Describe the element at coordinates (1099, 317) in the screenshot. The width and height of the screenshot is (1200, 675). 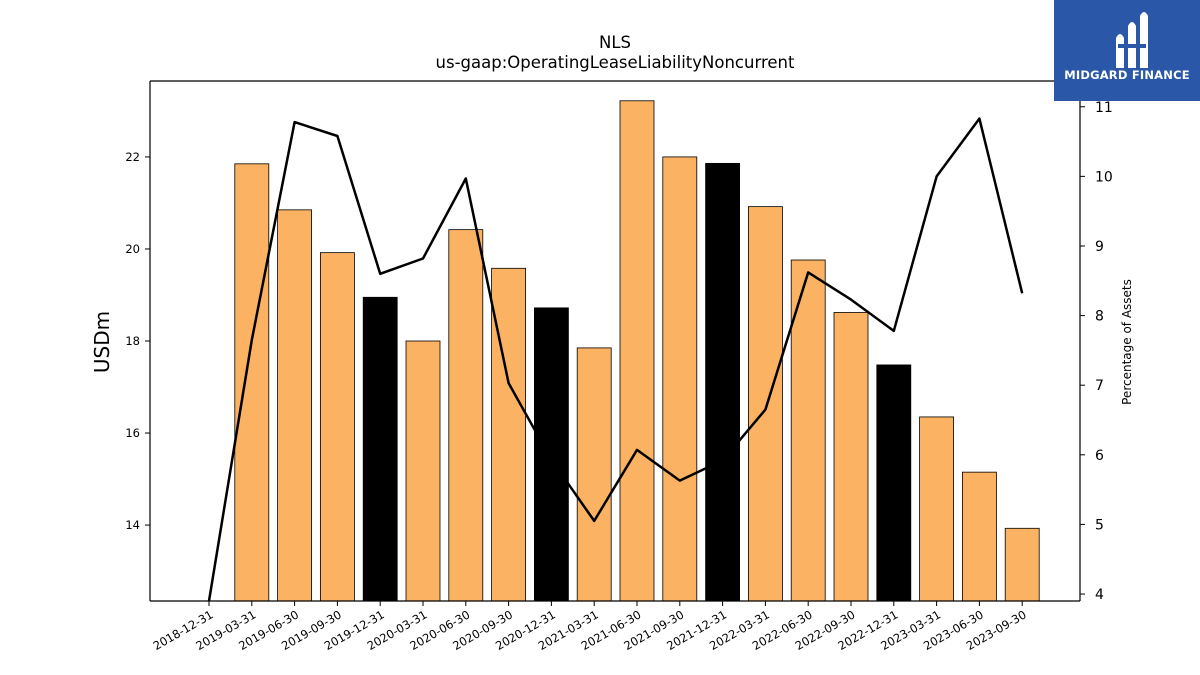
I see `y2-tick-label: 8` at that location.